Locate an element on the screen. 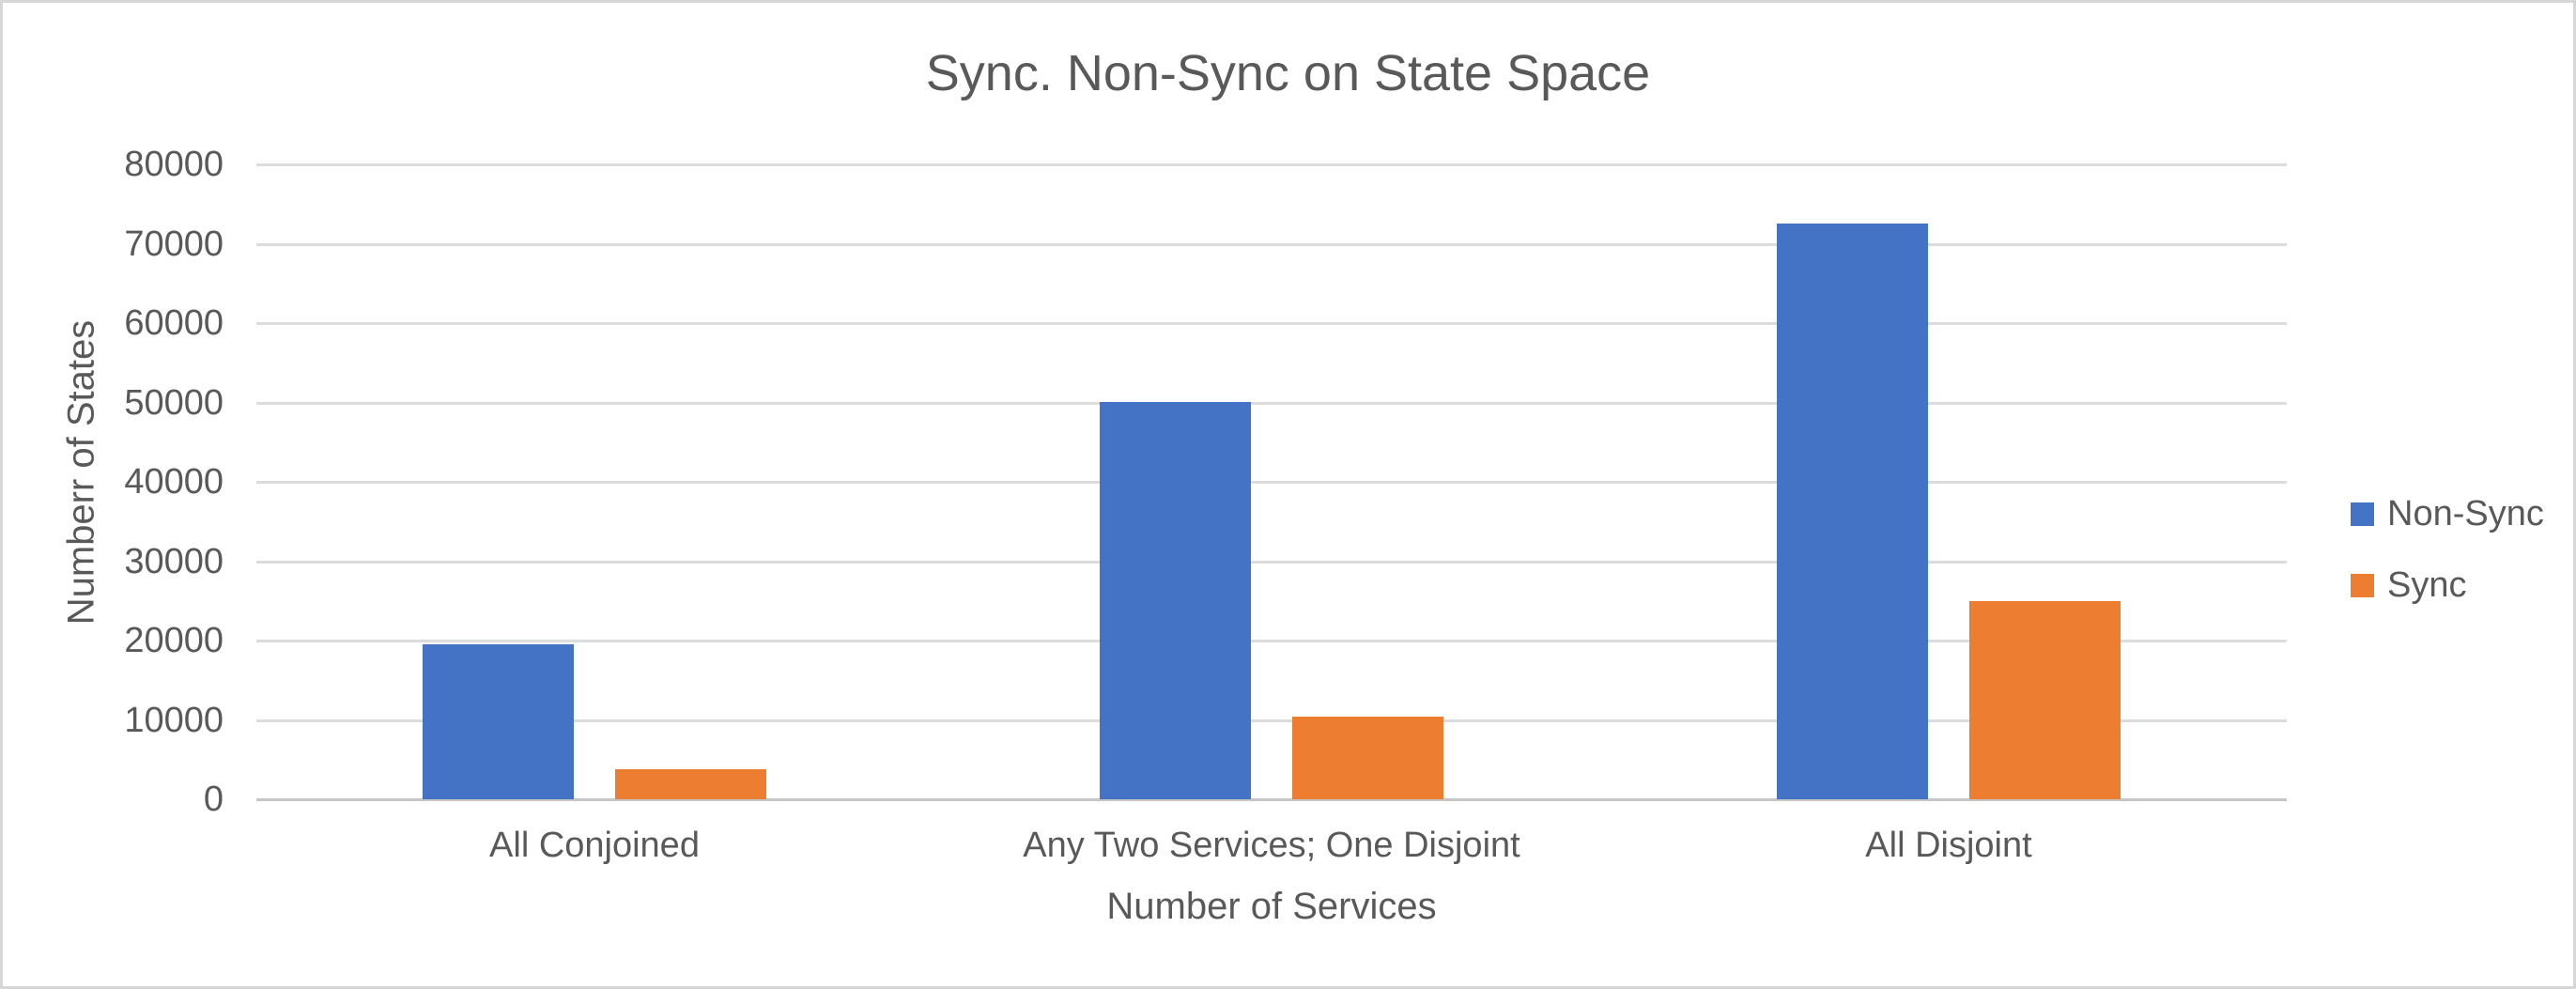 The height and width of the screenshot is (989, 2576). y-tick-label-60000: 60000 is located at coordinates (174, 323).